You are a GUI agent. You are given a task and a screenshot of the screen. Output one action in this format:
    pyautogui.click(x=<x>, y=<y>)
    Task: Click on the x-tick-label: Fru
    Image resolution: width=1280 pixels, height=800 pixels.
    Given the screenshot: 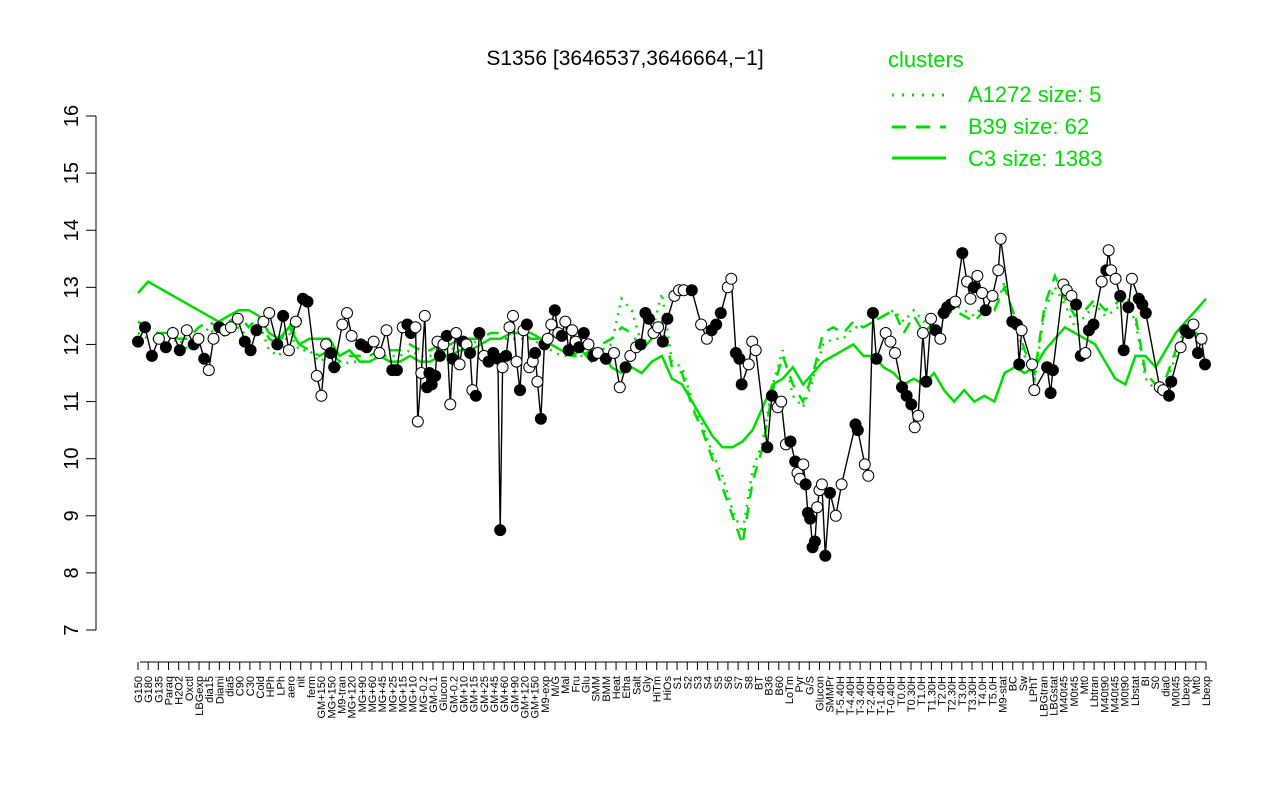 What is the action you would take?
    pyautogui.click(x=576, y=684)
    